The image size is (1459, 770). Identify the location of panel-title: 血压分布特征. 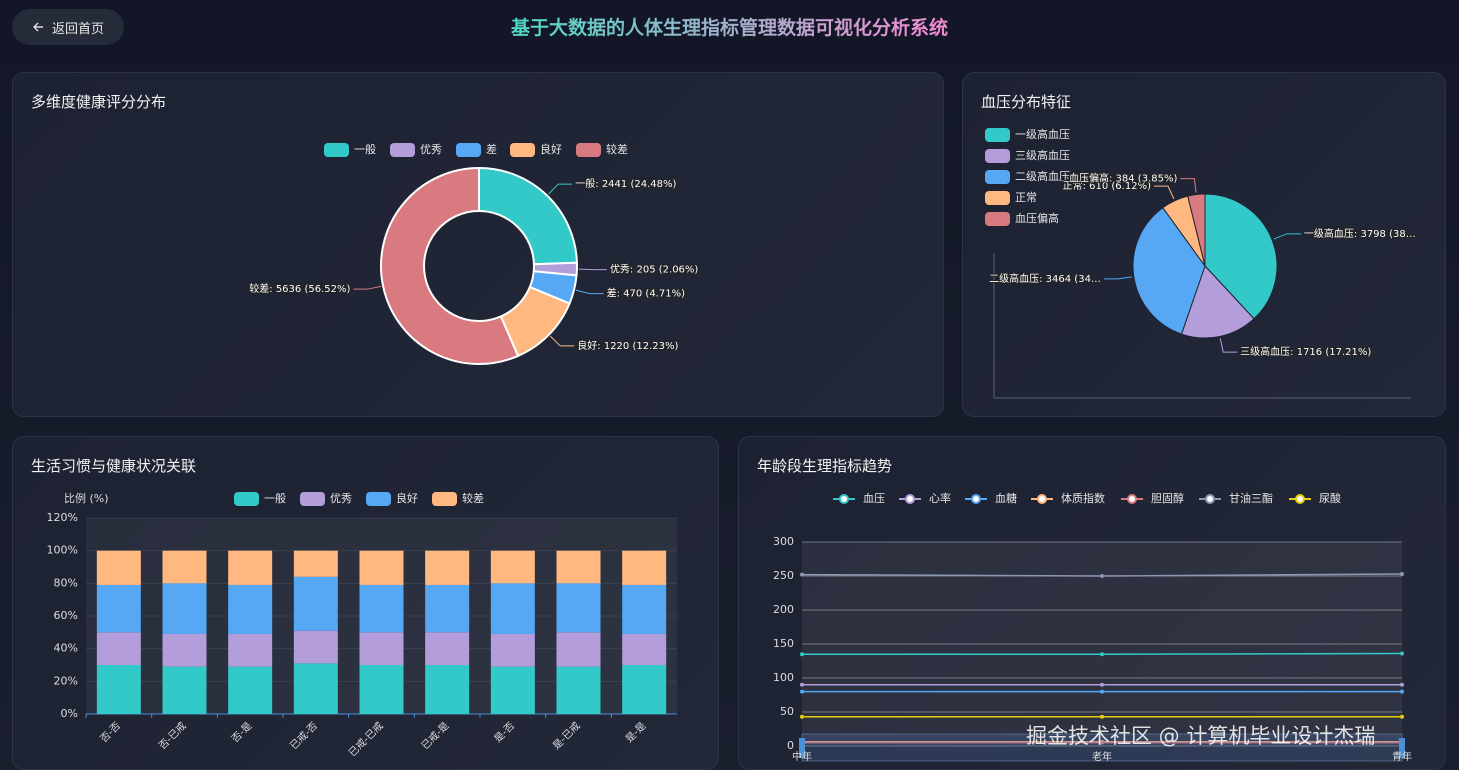
(1026, 102).